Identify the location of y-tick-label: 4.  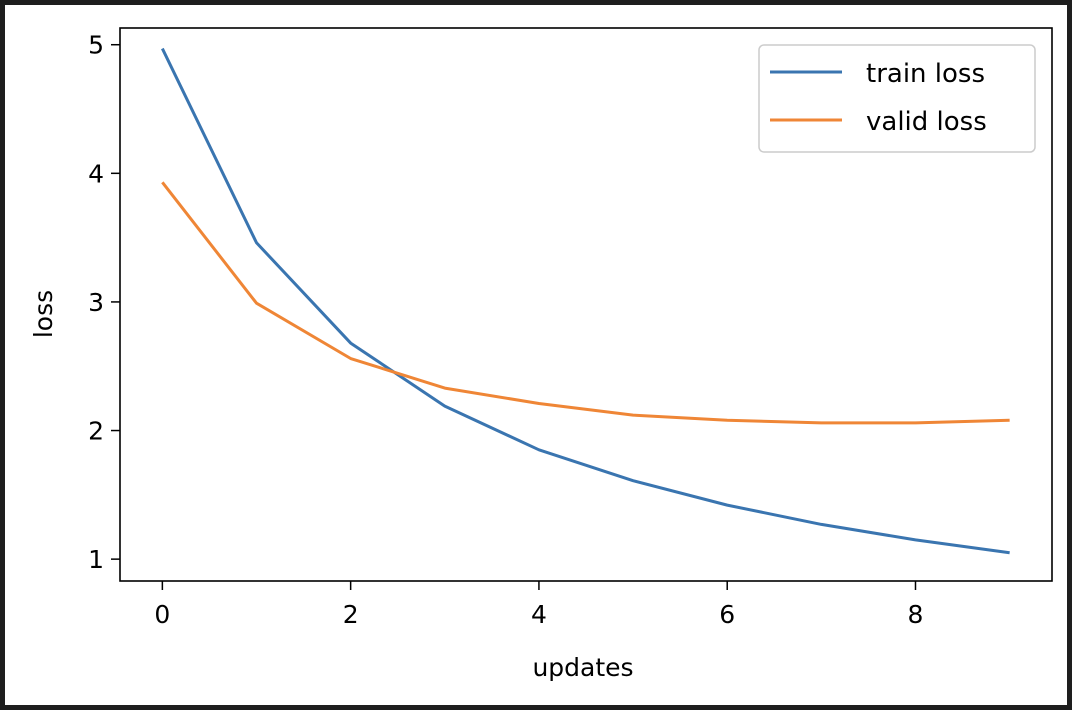
(96, 173).